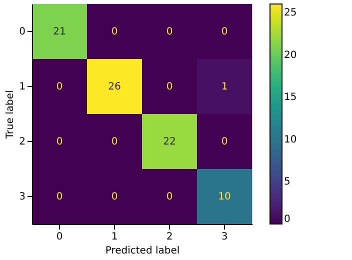 This screenshot has width=352, height=260. What do you see at coordinates (290, 12) in the screenshot?
I see `color-bar-label: 25` at bounding box center [290, 12].